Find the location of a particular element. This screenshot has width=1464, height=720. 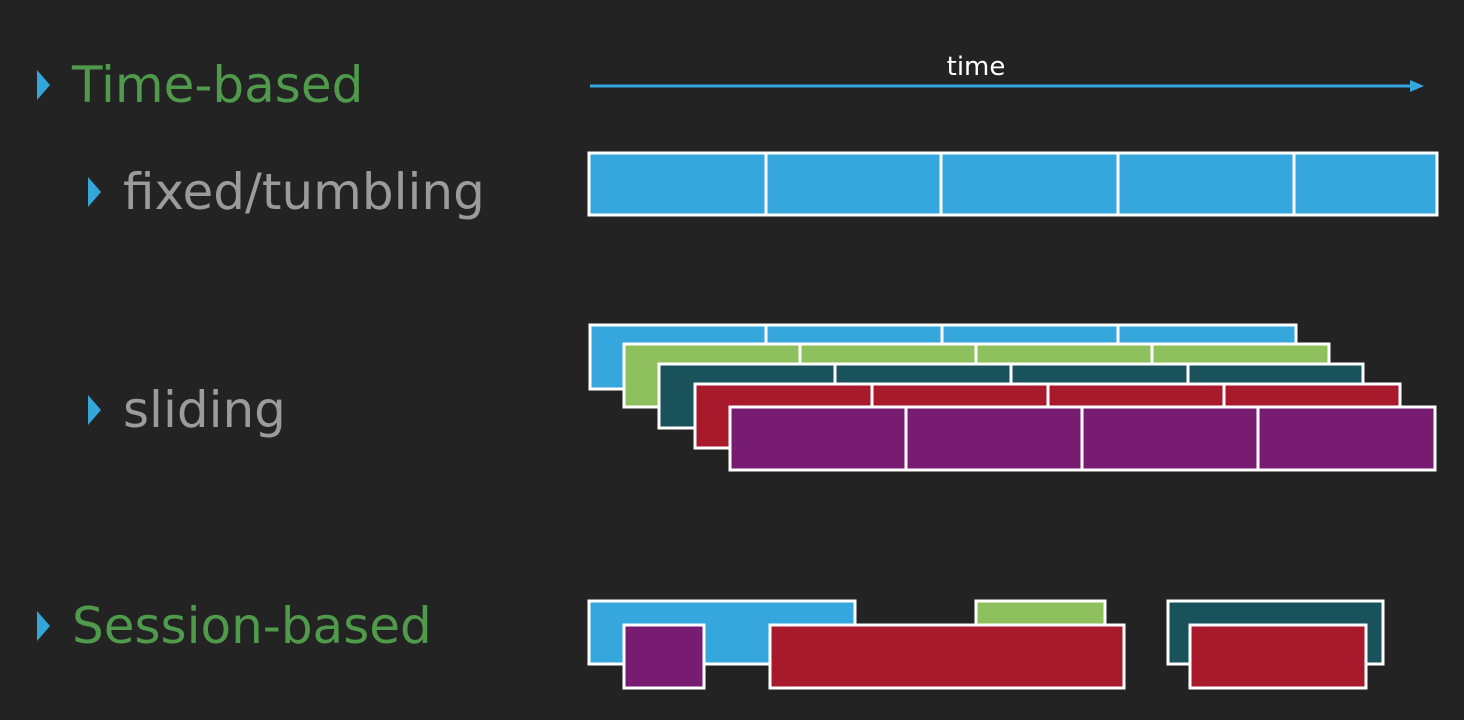

fixed-tumbling-label: fixed/tumbling is located at coordinates (304, 192).